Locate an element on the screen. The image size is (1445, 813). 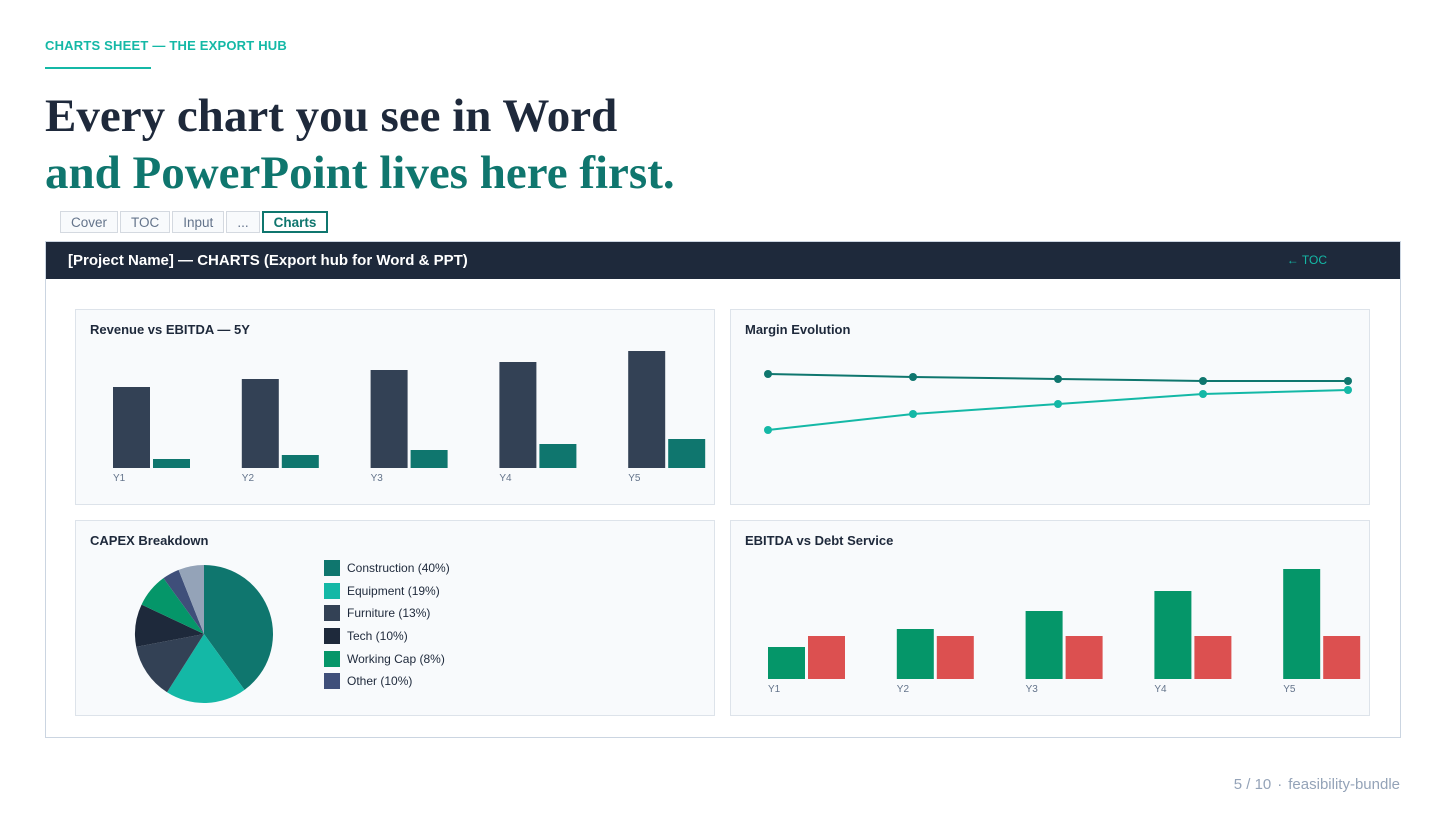
legend-label: Equipment (19%) is located at coordinates (393, 590).